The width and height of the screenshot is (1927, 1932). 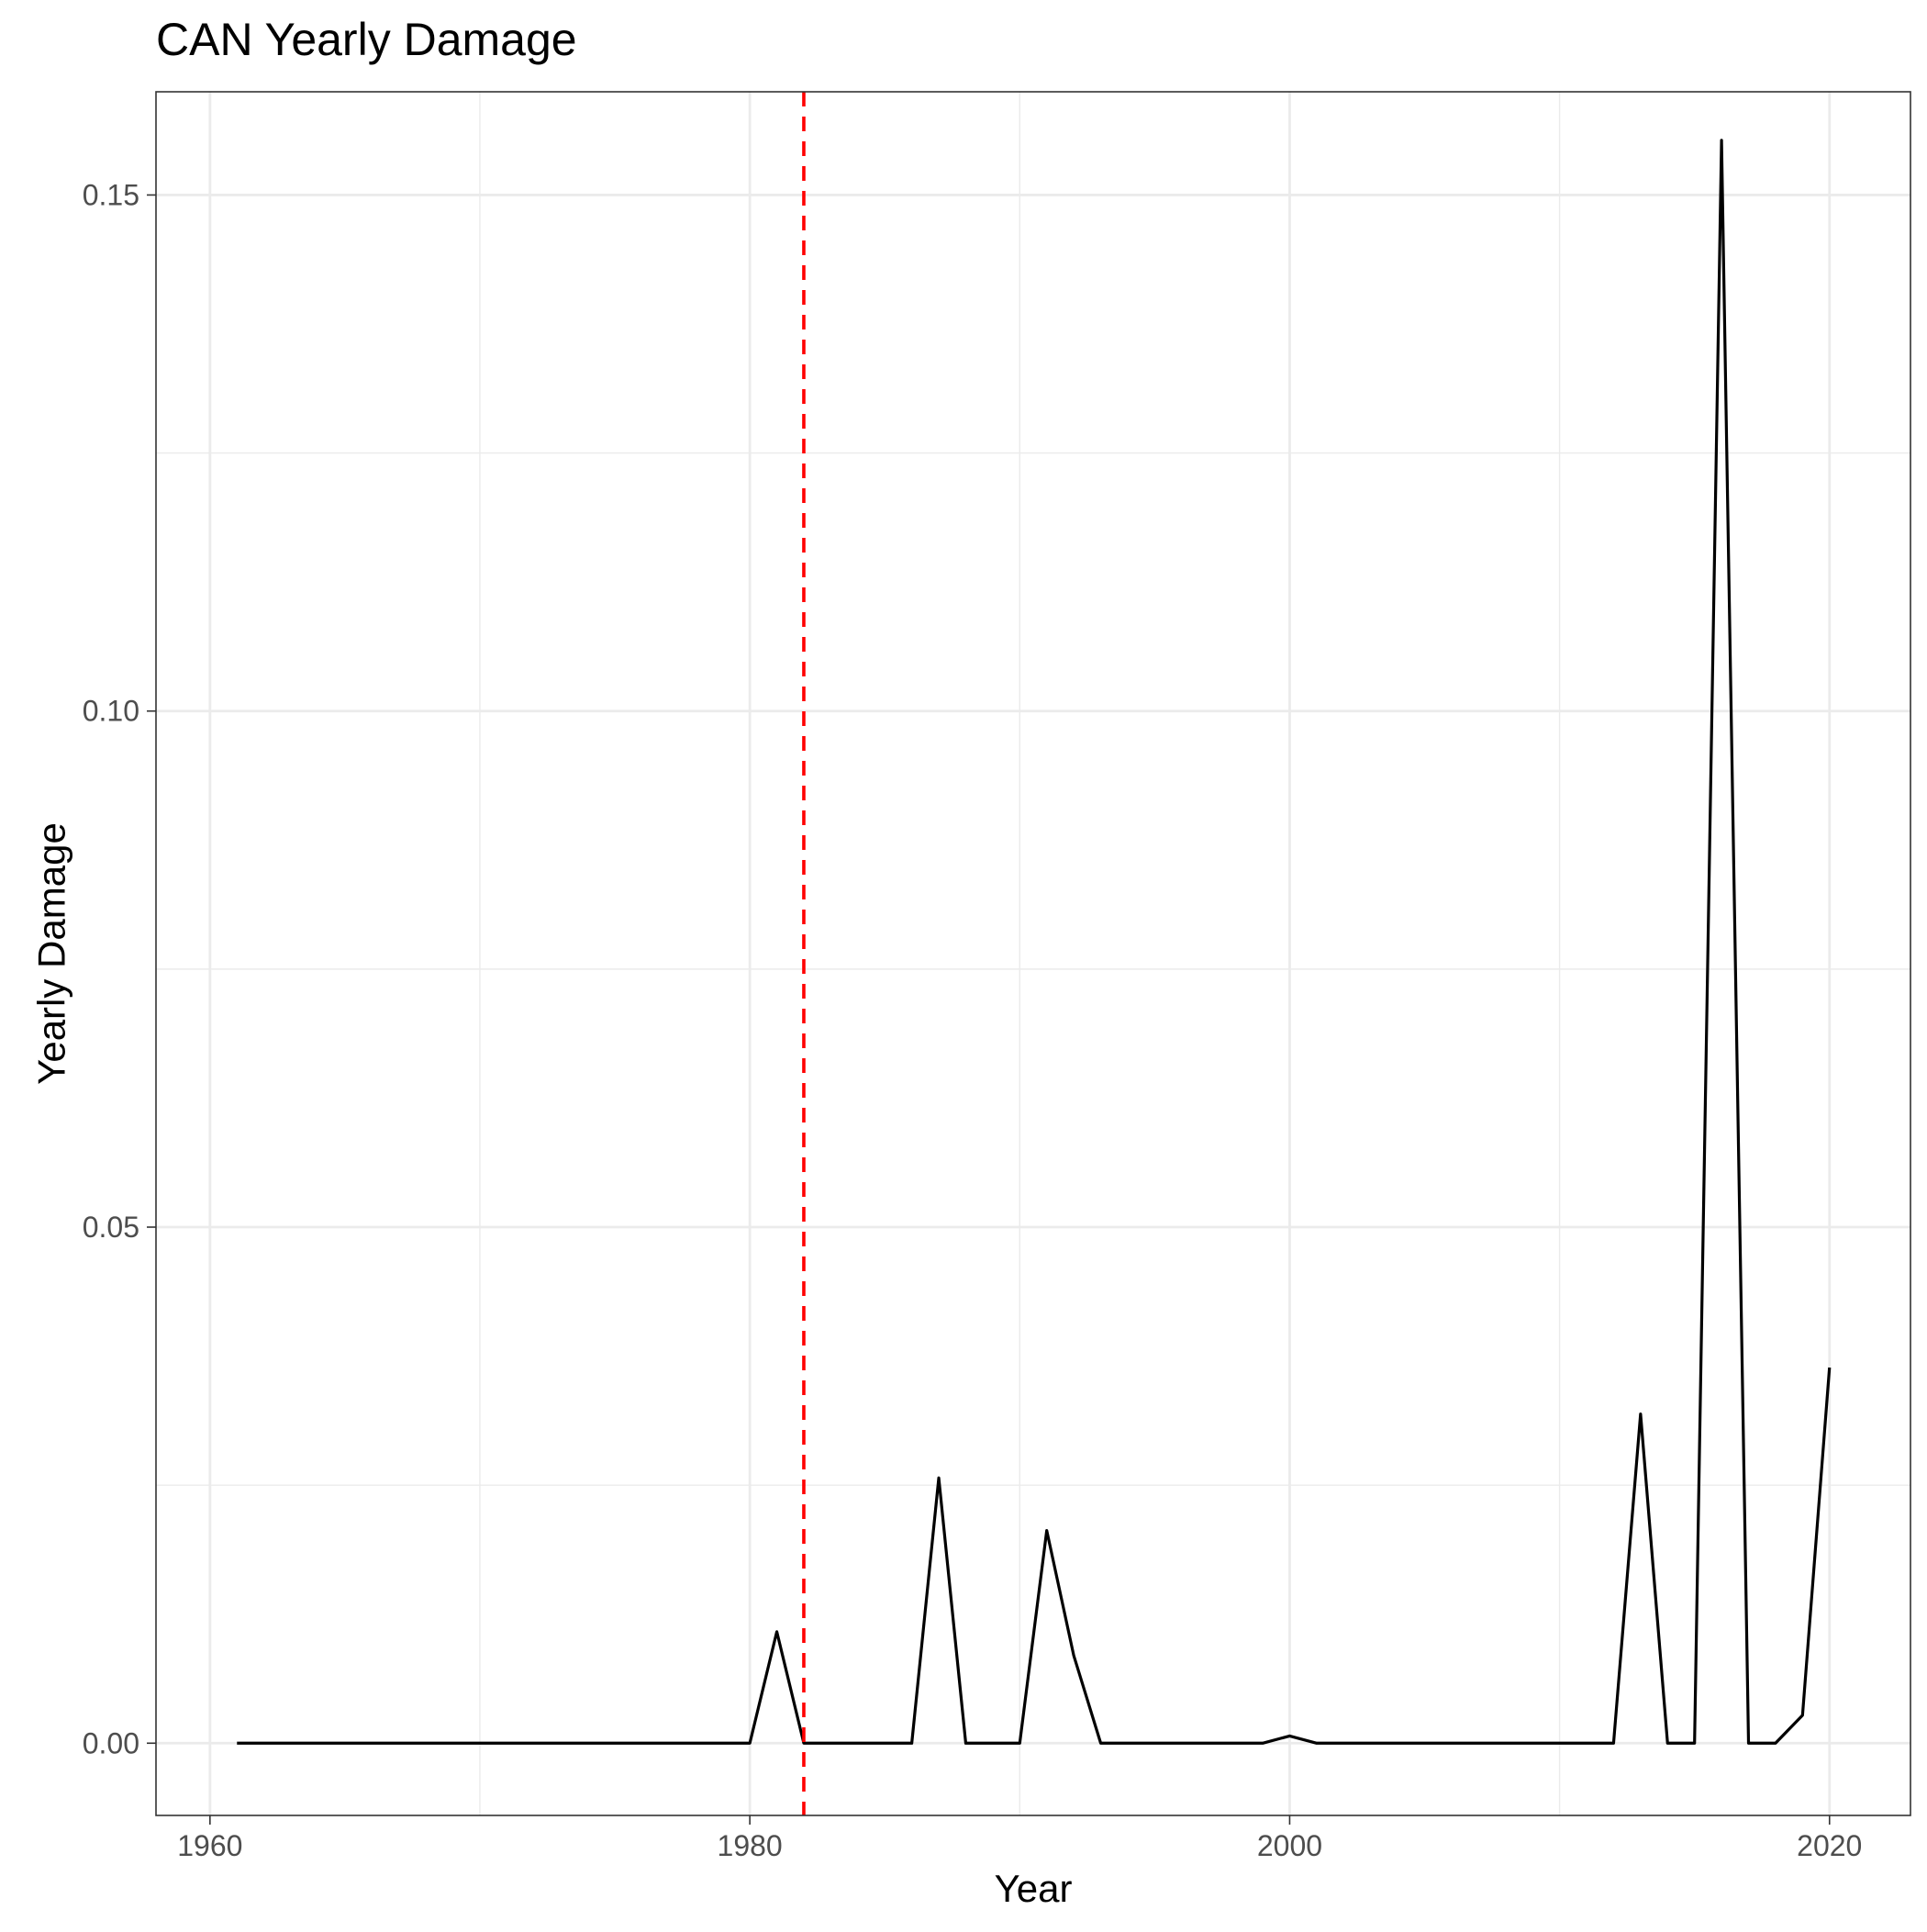 What do you see at coordinates (750, 1845) in the screenshot?
I see `x-tick-label: 1980` at bounding box center [750, 1845].